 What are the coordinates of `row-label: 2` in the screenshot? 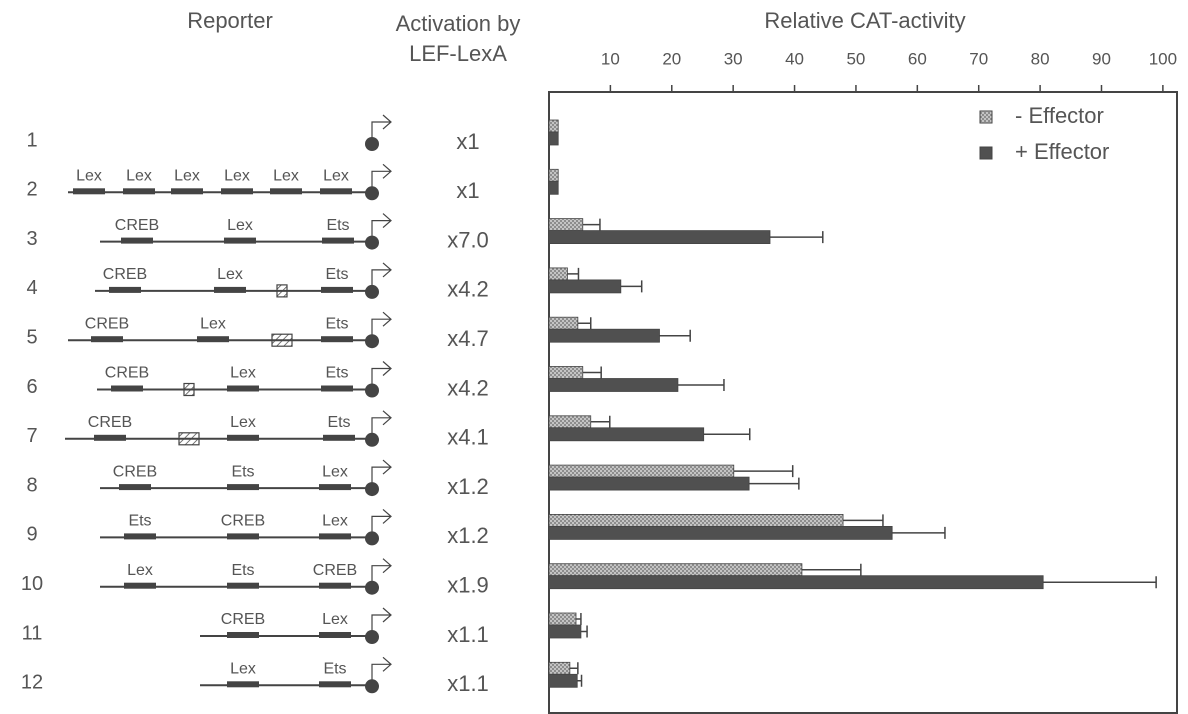 It's located at (31, 190).